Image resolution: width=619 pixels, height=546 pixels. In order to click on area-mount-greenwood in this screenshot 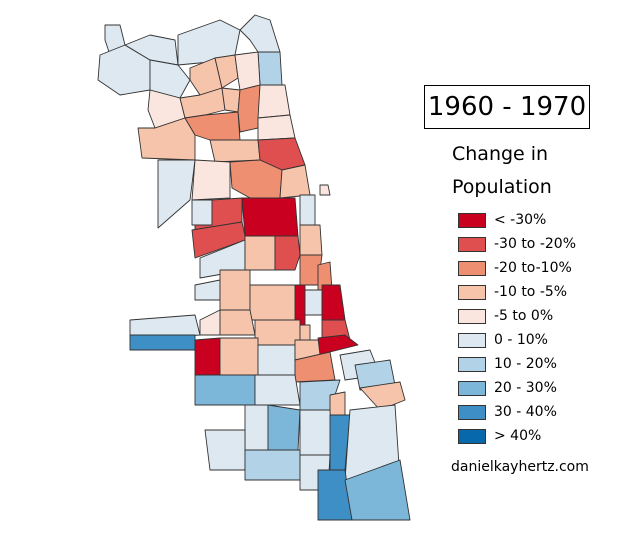, I will do `click(225, 450)`.